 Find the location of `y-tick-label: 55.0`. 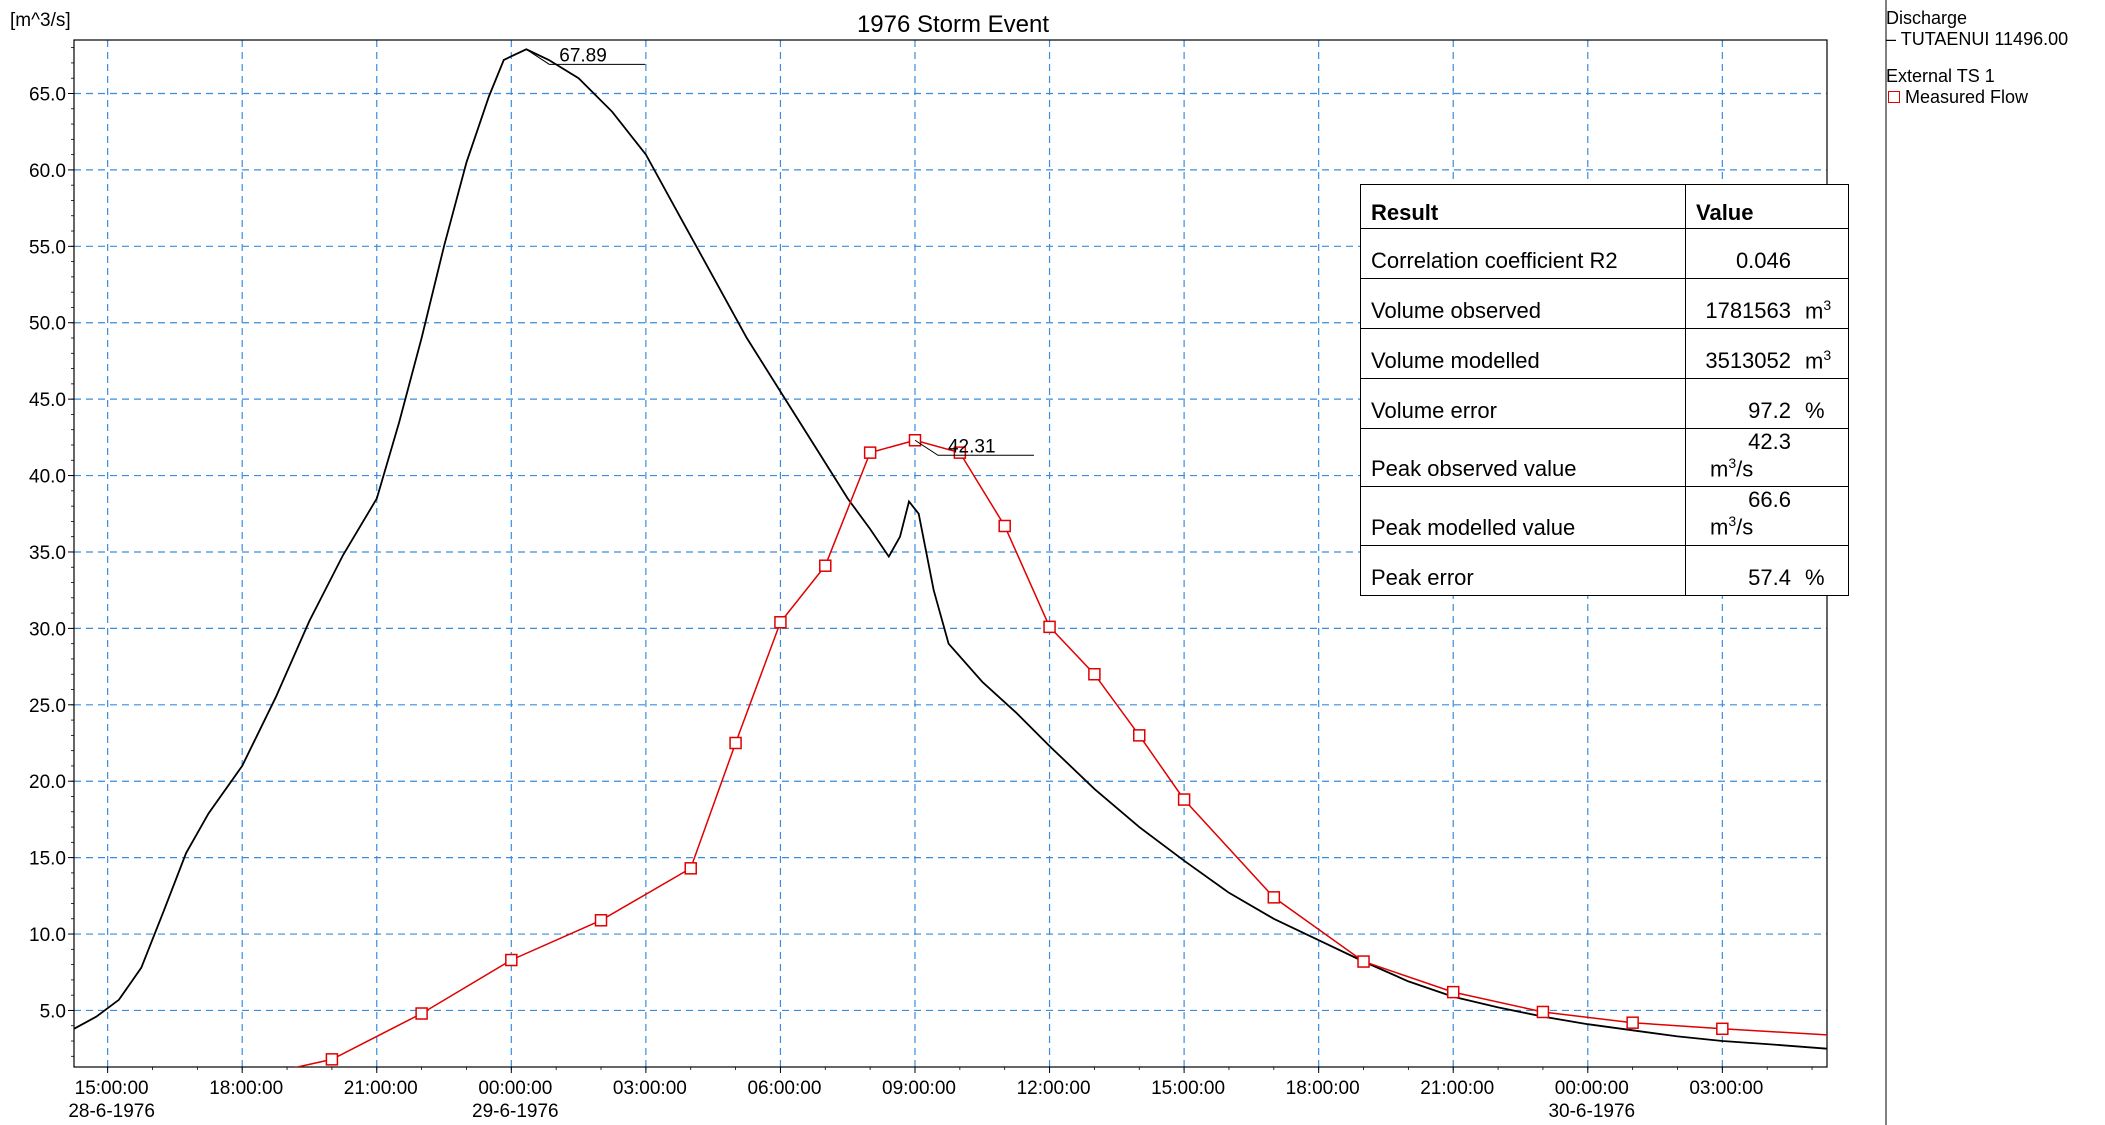

y-tick-label: 55.0 is located at coordinates (47, 247).